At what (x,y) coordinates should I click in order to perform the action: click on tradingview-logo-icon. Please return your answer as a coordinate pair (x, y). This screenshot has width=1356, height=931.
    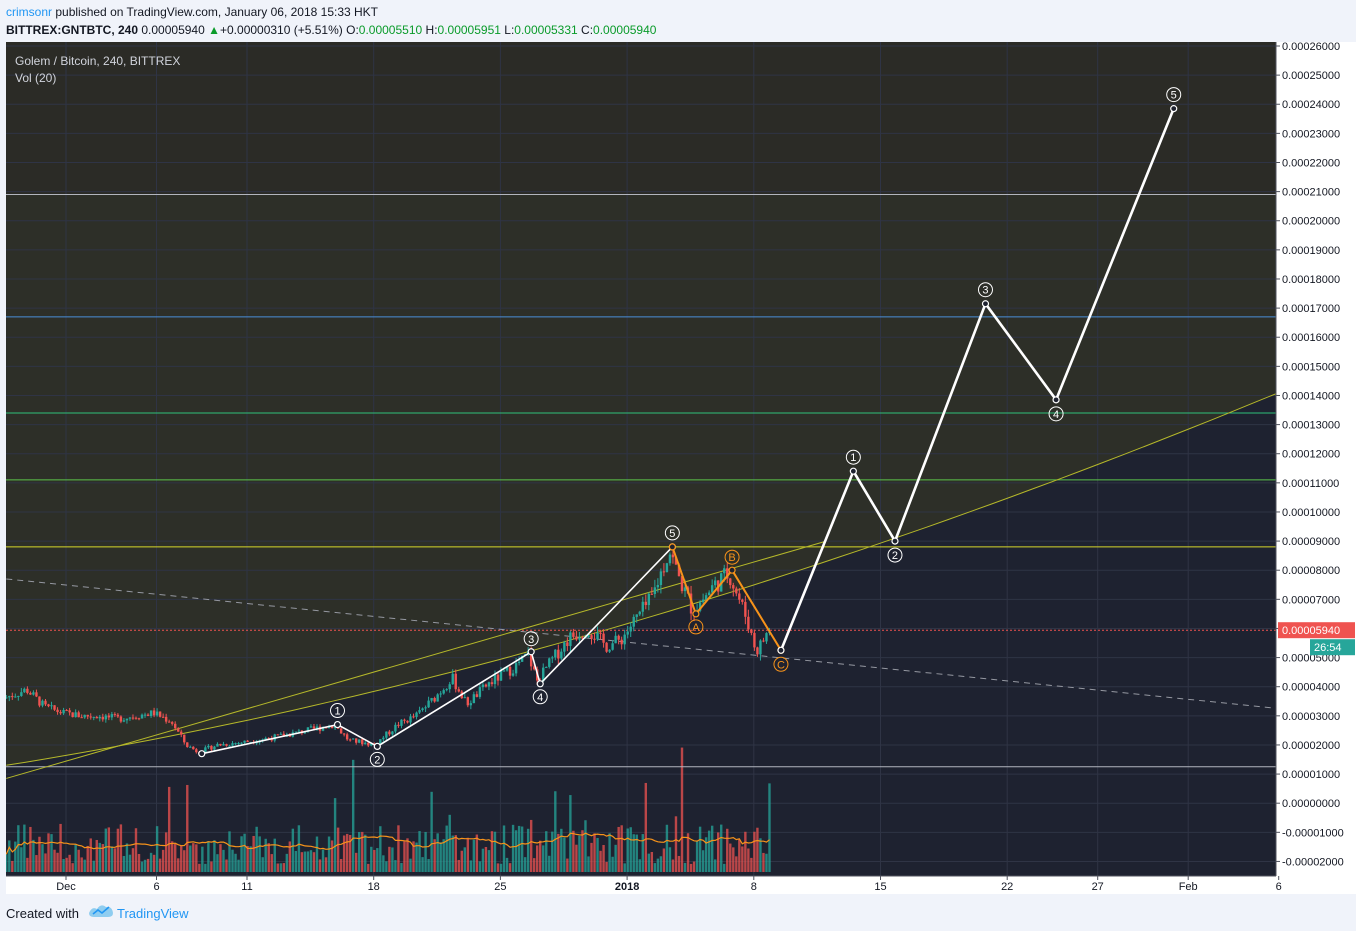
    Looking at the image, I should click on (101, 911).